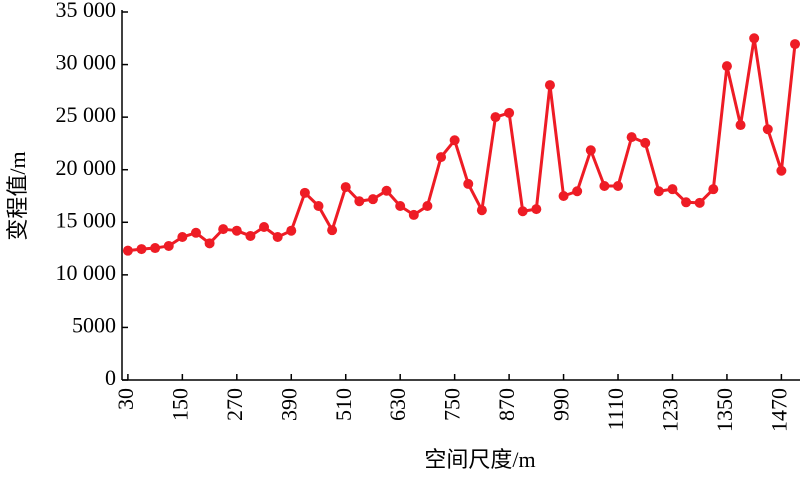  Describe the element at coordinates (179, 404) in the screenshot. I see `x-tick-label: 150` at that location.